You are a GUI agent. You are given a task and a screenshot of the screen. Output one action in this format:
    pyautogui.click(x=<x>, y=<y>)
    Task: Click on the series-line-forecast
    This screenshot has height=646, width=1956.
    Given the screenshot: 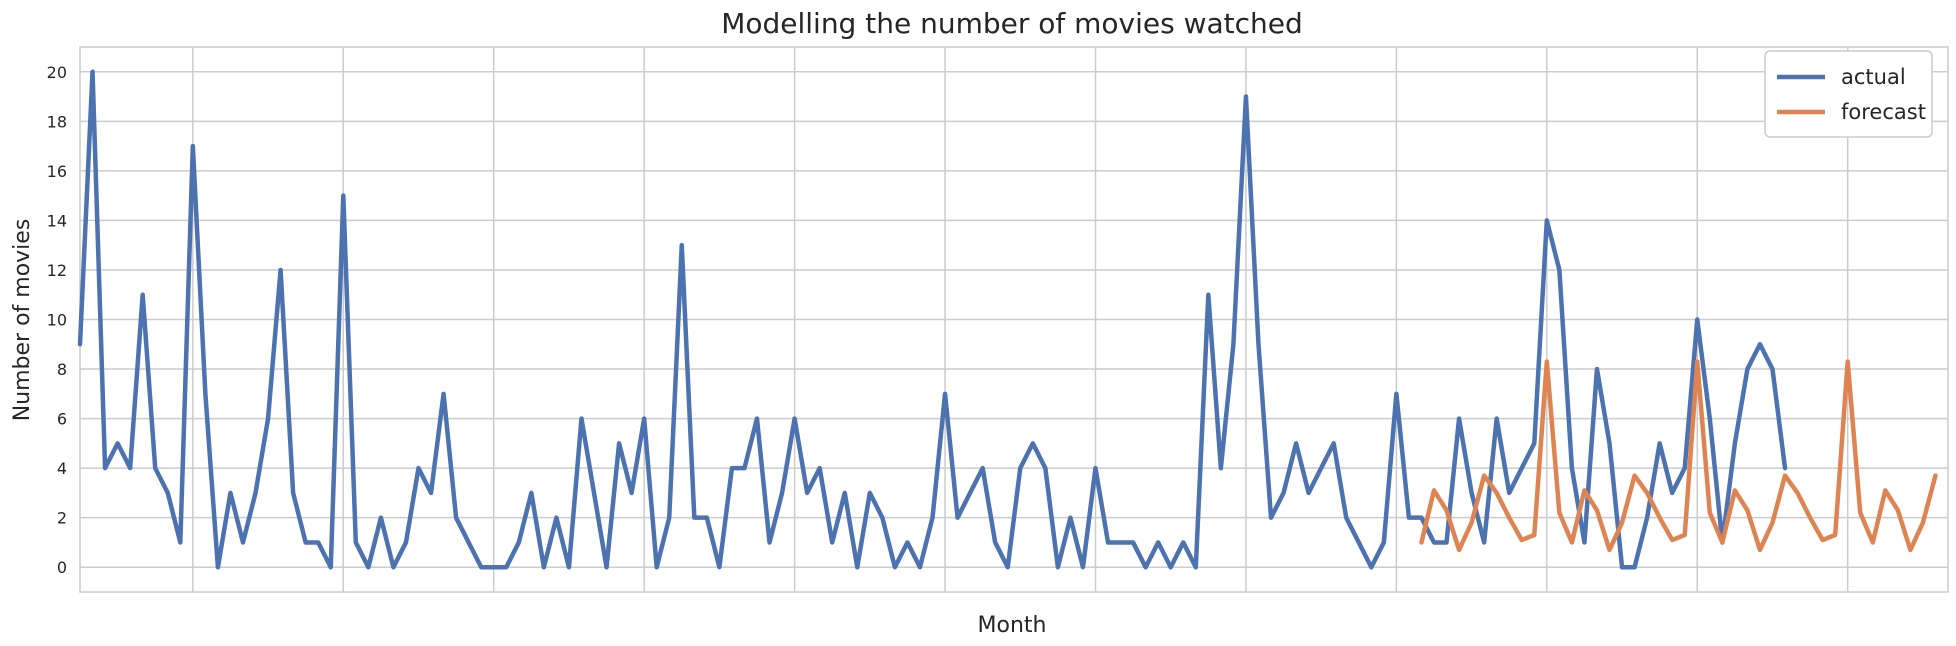 What is the action you would take?
    pyautogui.click(x=1678, y=456)
    